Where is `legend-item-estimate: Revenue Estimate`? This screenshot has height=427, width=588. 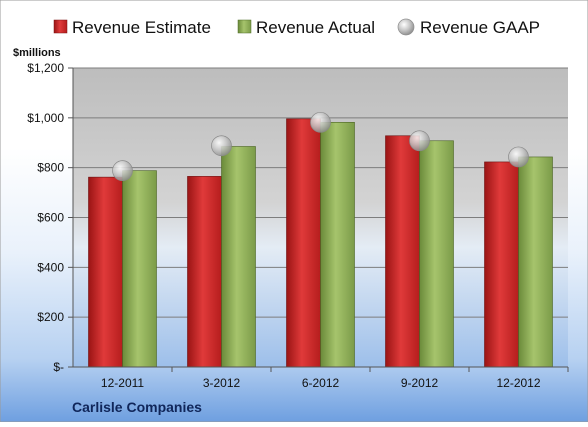
legend-item-estimate: Revenue Estimate is located at coordinates (132, 27).